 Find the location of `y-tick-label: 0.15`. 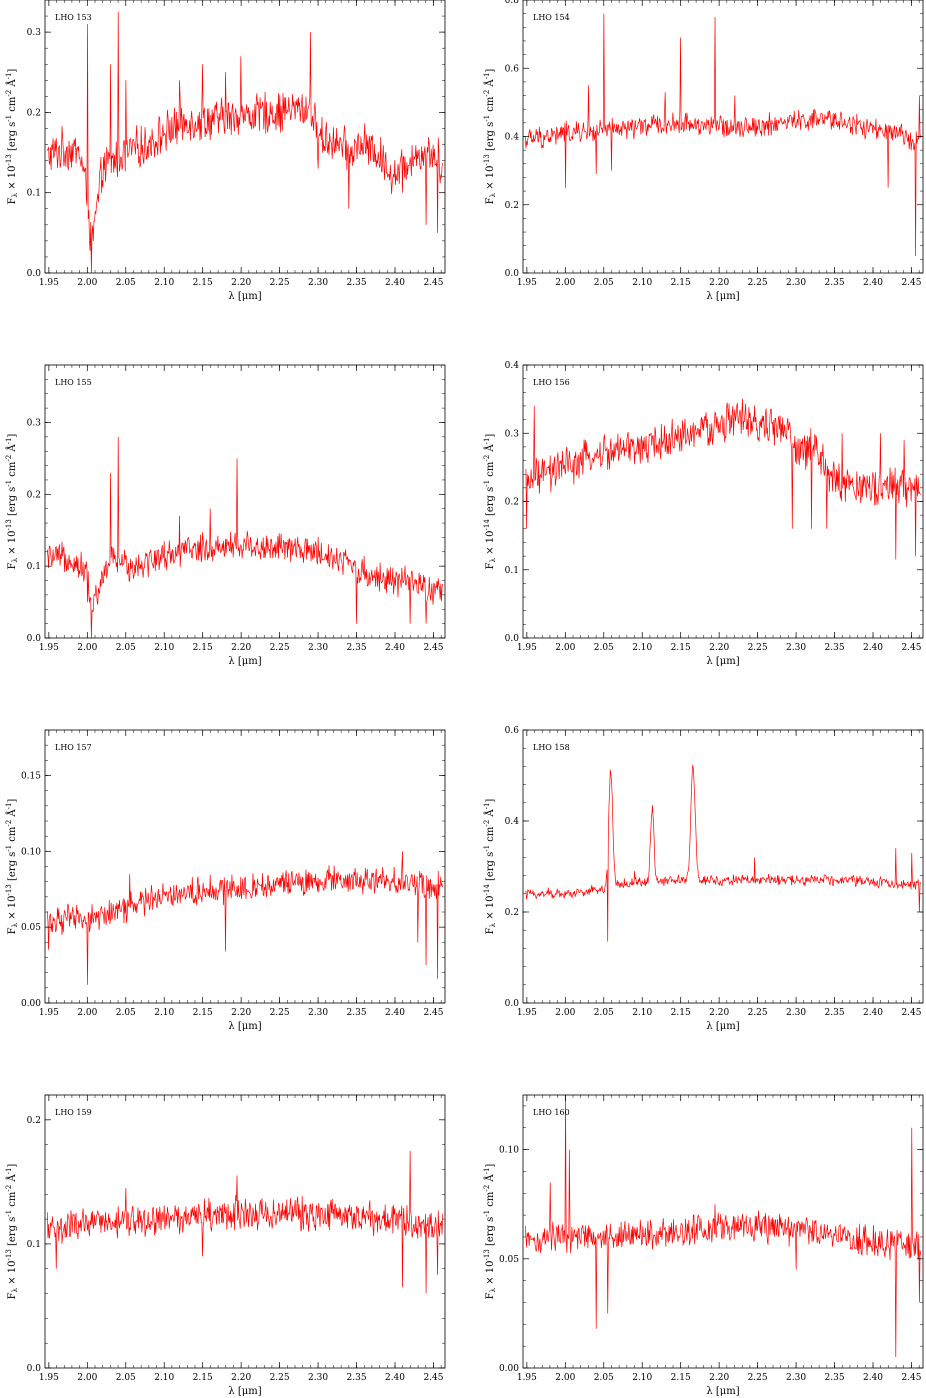

y-tick-label: 0.15 is located at coordinates (31, 777).